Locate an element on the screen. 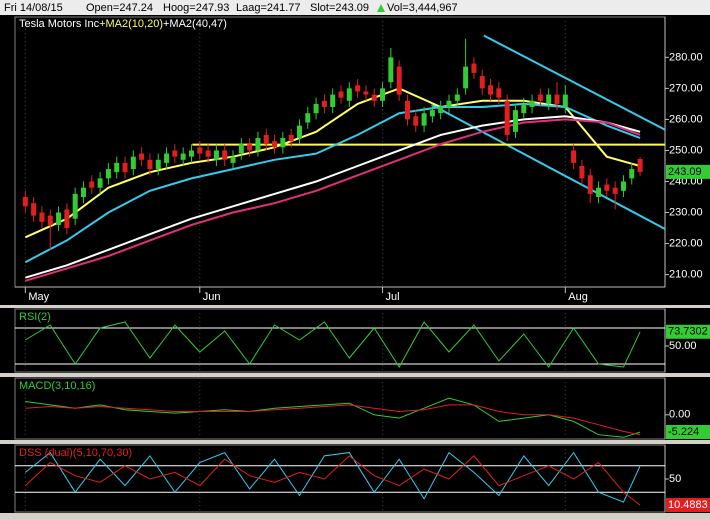 The image size is (710, 519). volume-icon is located at coordinates (381, 8).